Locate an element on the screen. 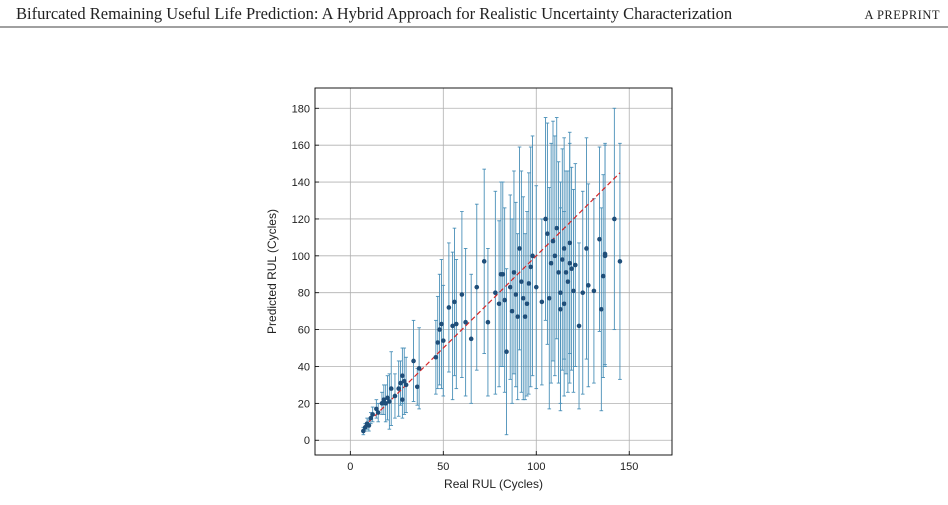  x-axis-label: Real RUL (Cycles) is located at coordinates (493, 484).